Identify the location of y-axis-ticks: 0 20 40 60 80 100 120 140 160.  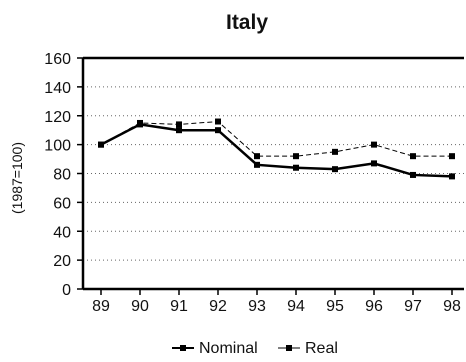
(63, 175).